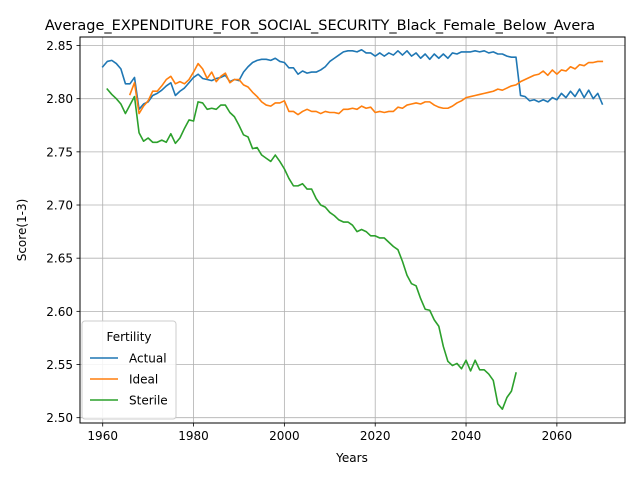 Image resolution: width=640 pixels, height=484 pixels. I want to click on legend-label-actual: Actual, so click(148, 359).